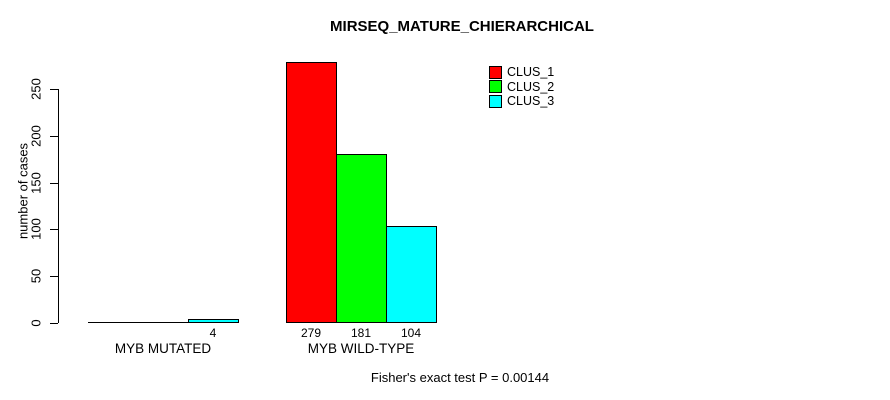  I want to click on y-axis-line, so click(58, 206).